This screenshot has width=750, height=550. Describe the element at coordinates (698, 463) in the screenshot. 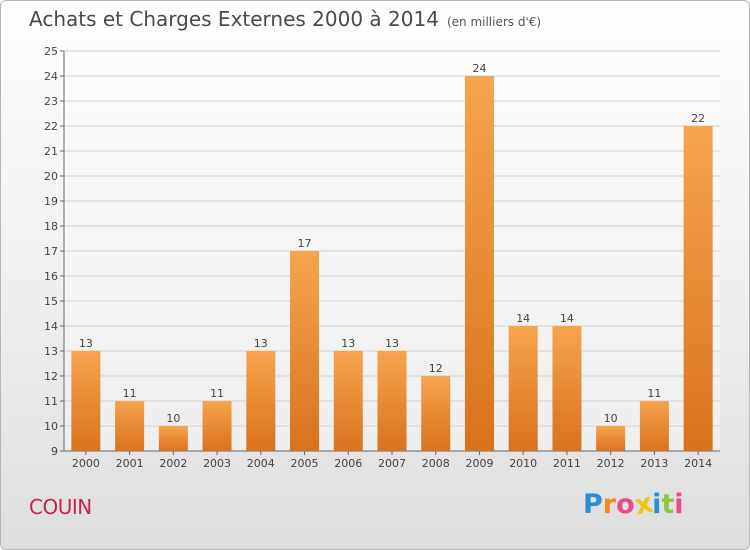

I see `x-tick-label: 2014` at that location.